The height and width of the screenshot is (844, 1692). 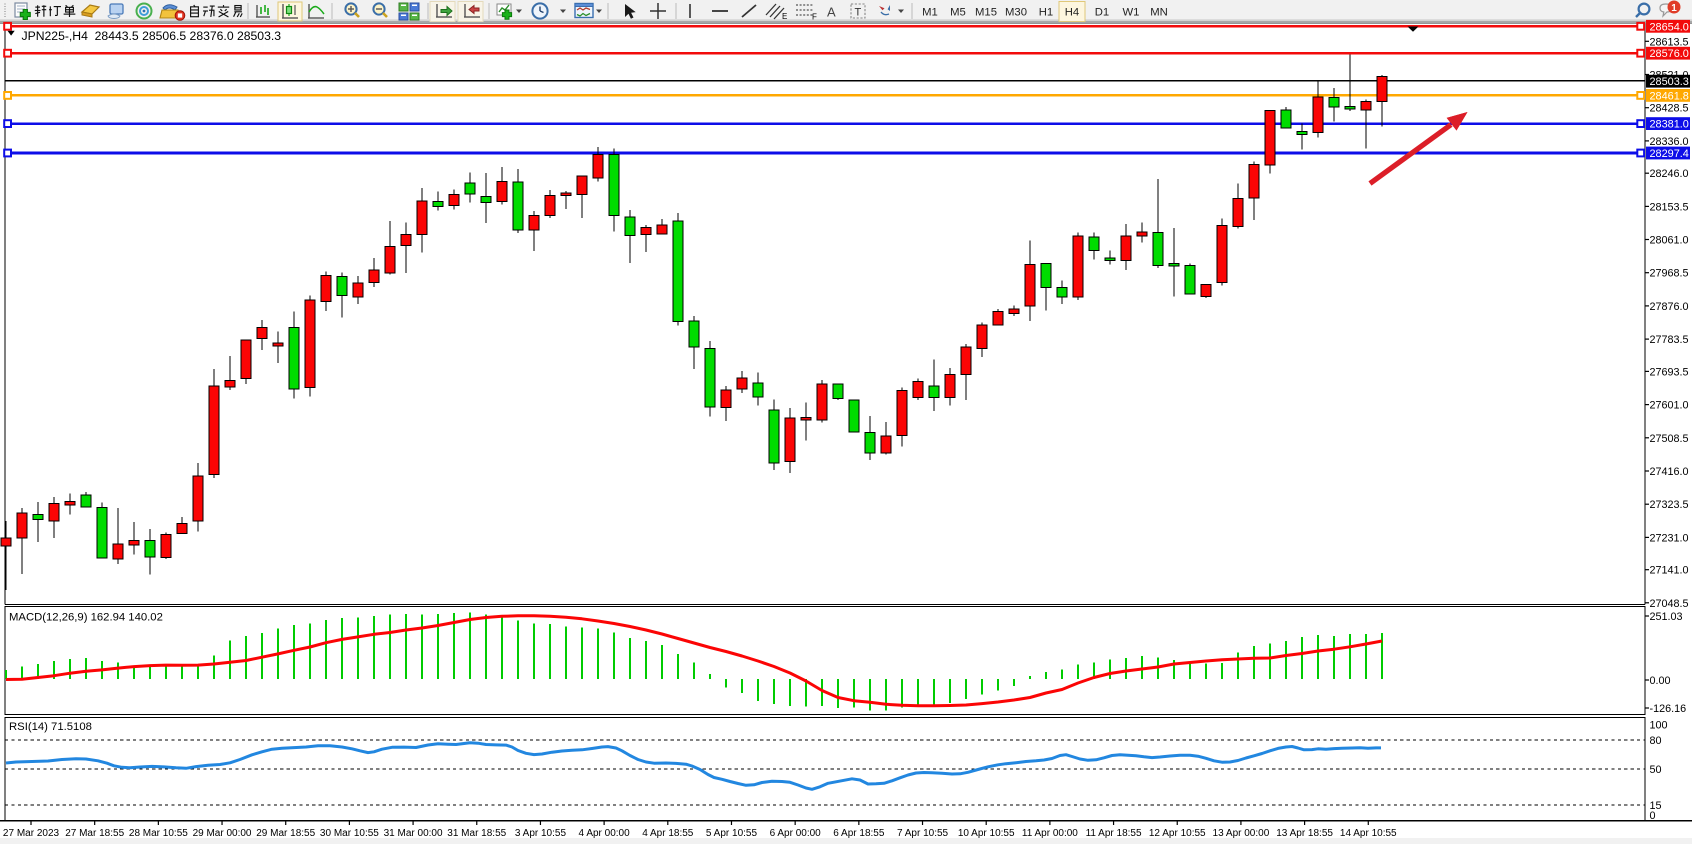 What do you see at coordinates (605, 833) in the screenshot?
I see `svg-text: 4 Apr 00:00` at bounding box center [605, 833].